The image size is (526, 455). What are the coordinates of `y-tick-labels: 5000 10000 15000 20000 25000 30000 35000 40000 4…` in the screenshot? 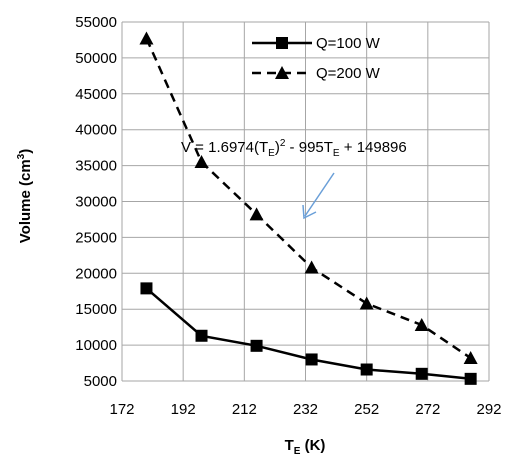 It's located at (96, 202).